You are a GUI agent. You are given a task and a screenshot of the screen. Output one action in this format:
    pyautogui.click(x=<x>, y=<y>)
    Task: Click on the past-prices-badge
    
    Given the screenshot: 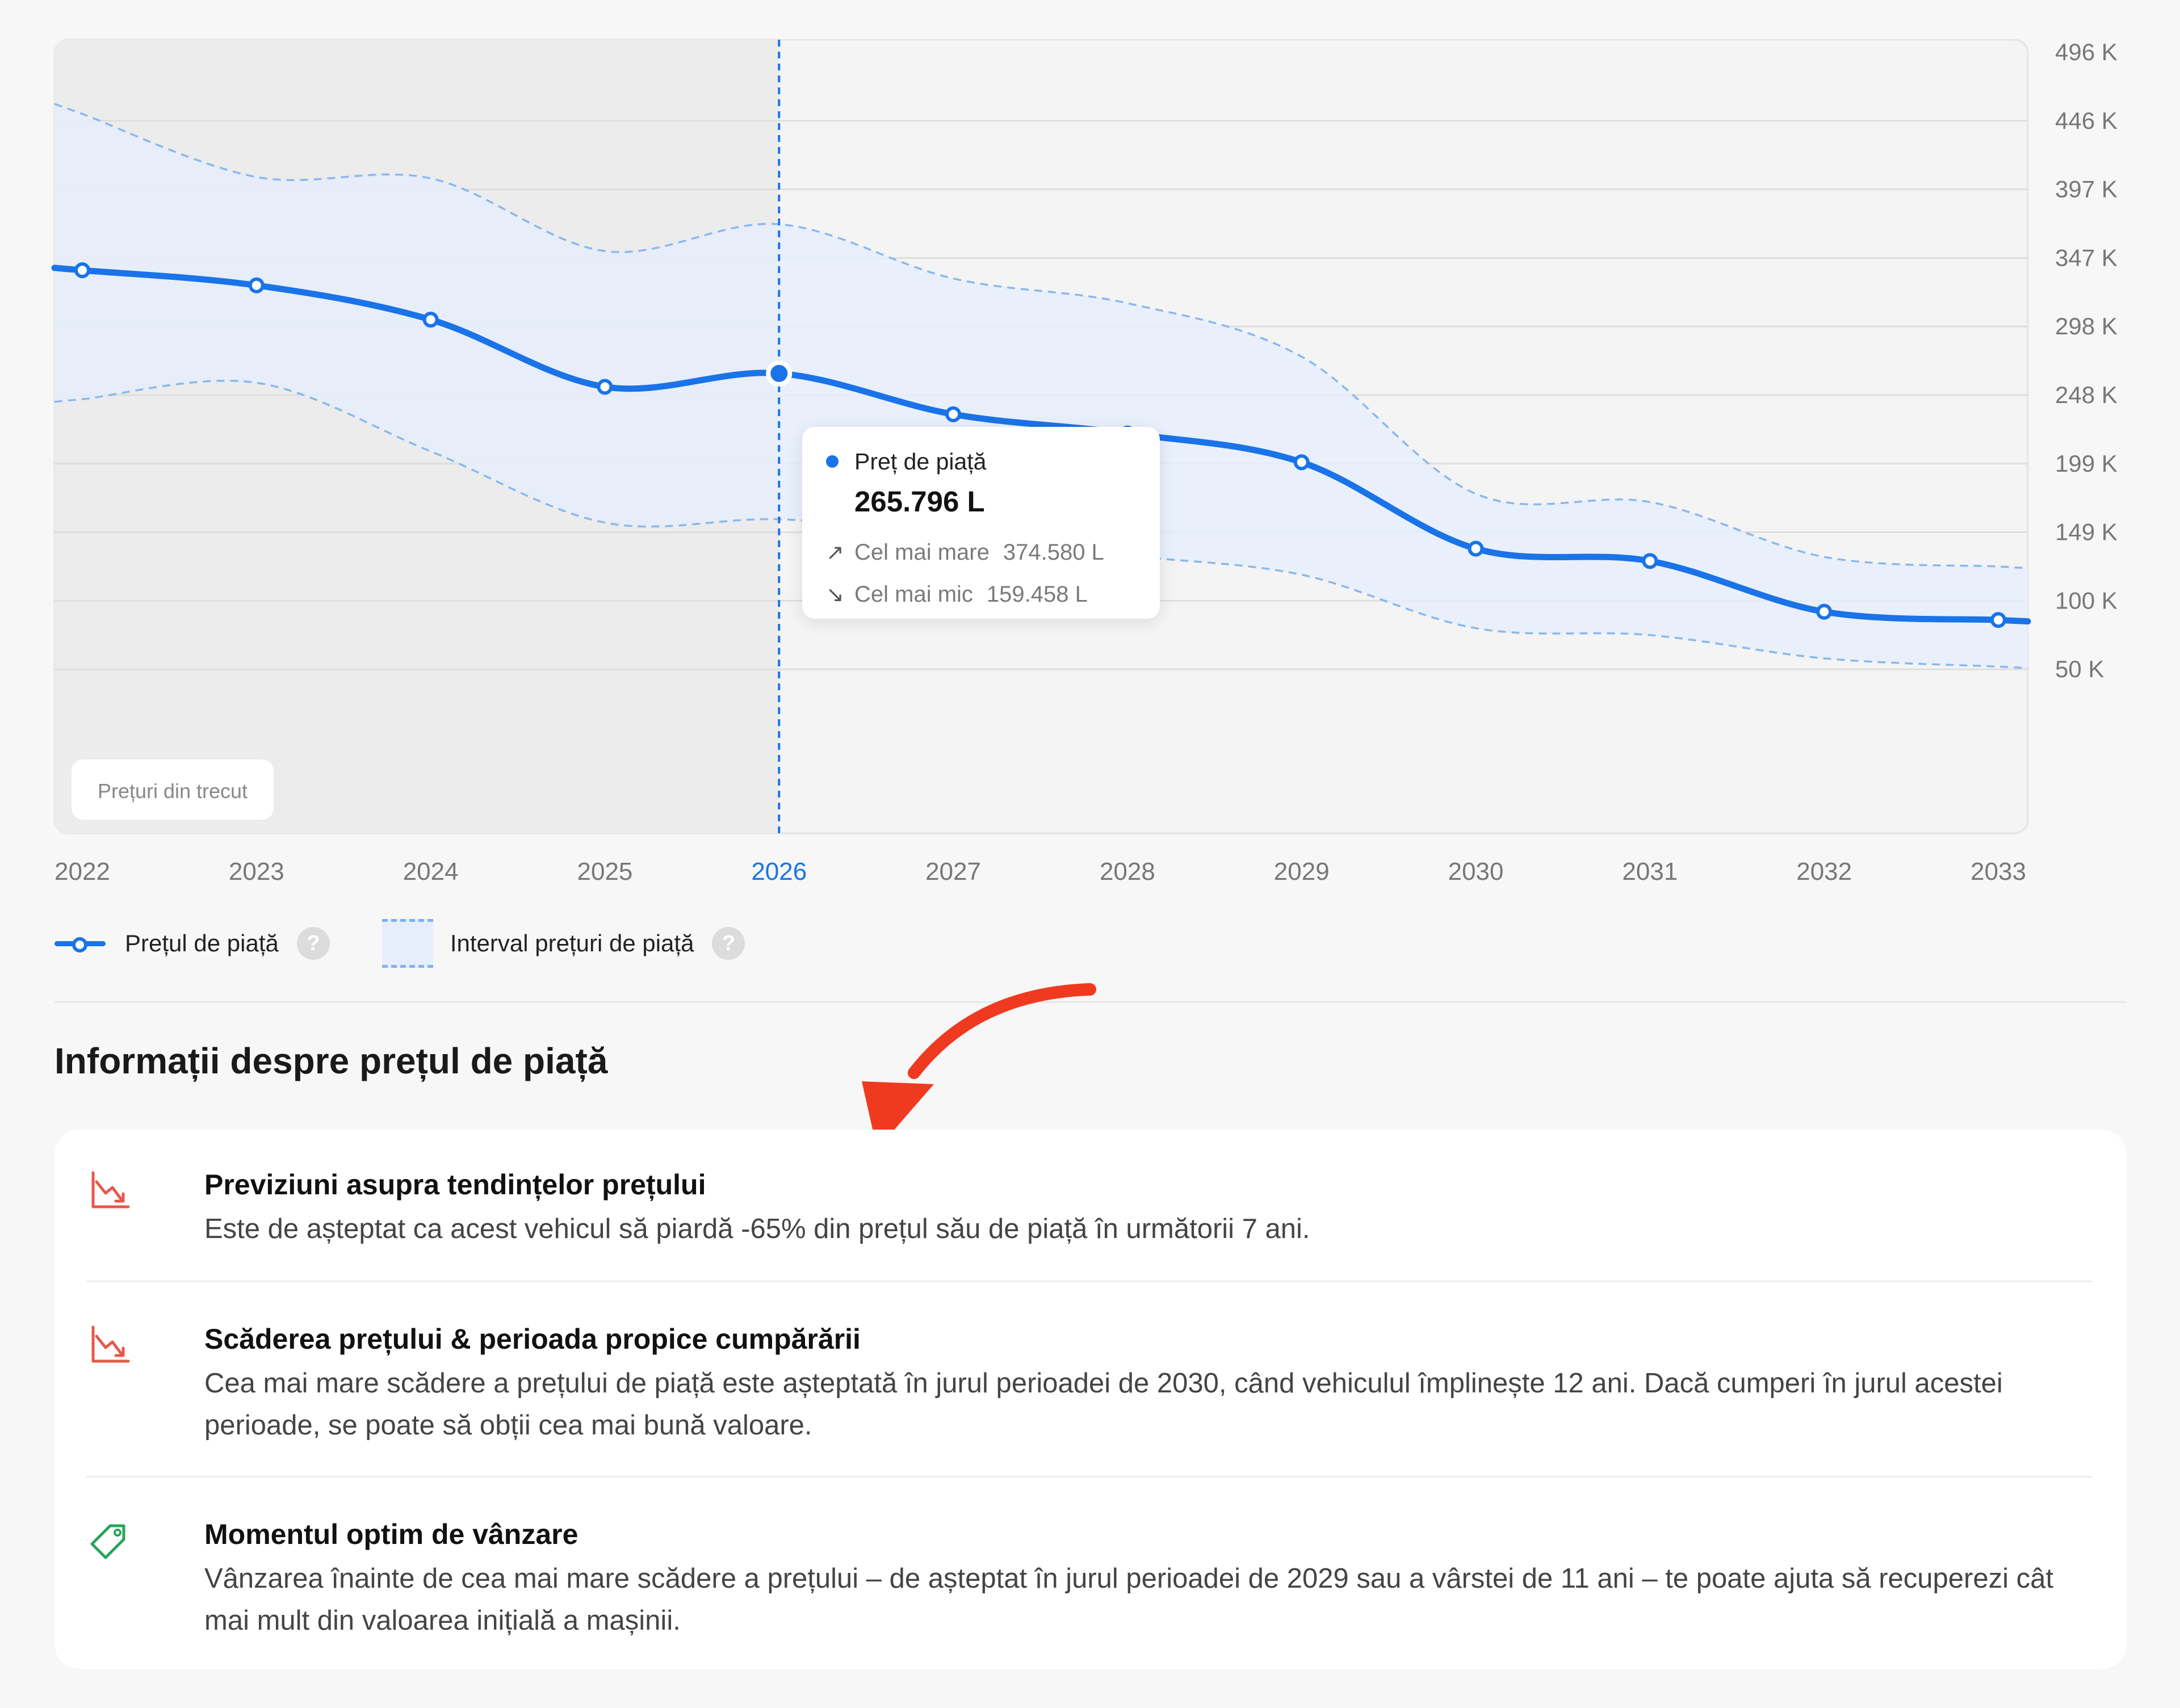 What is the action you would take?
    pyautogui.click(x=173, y=789)
    